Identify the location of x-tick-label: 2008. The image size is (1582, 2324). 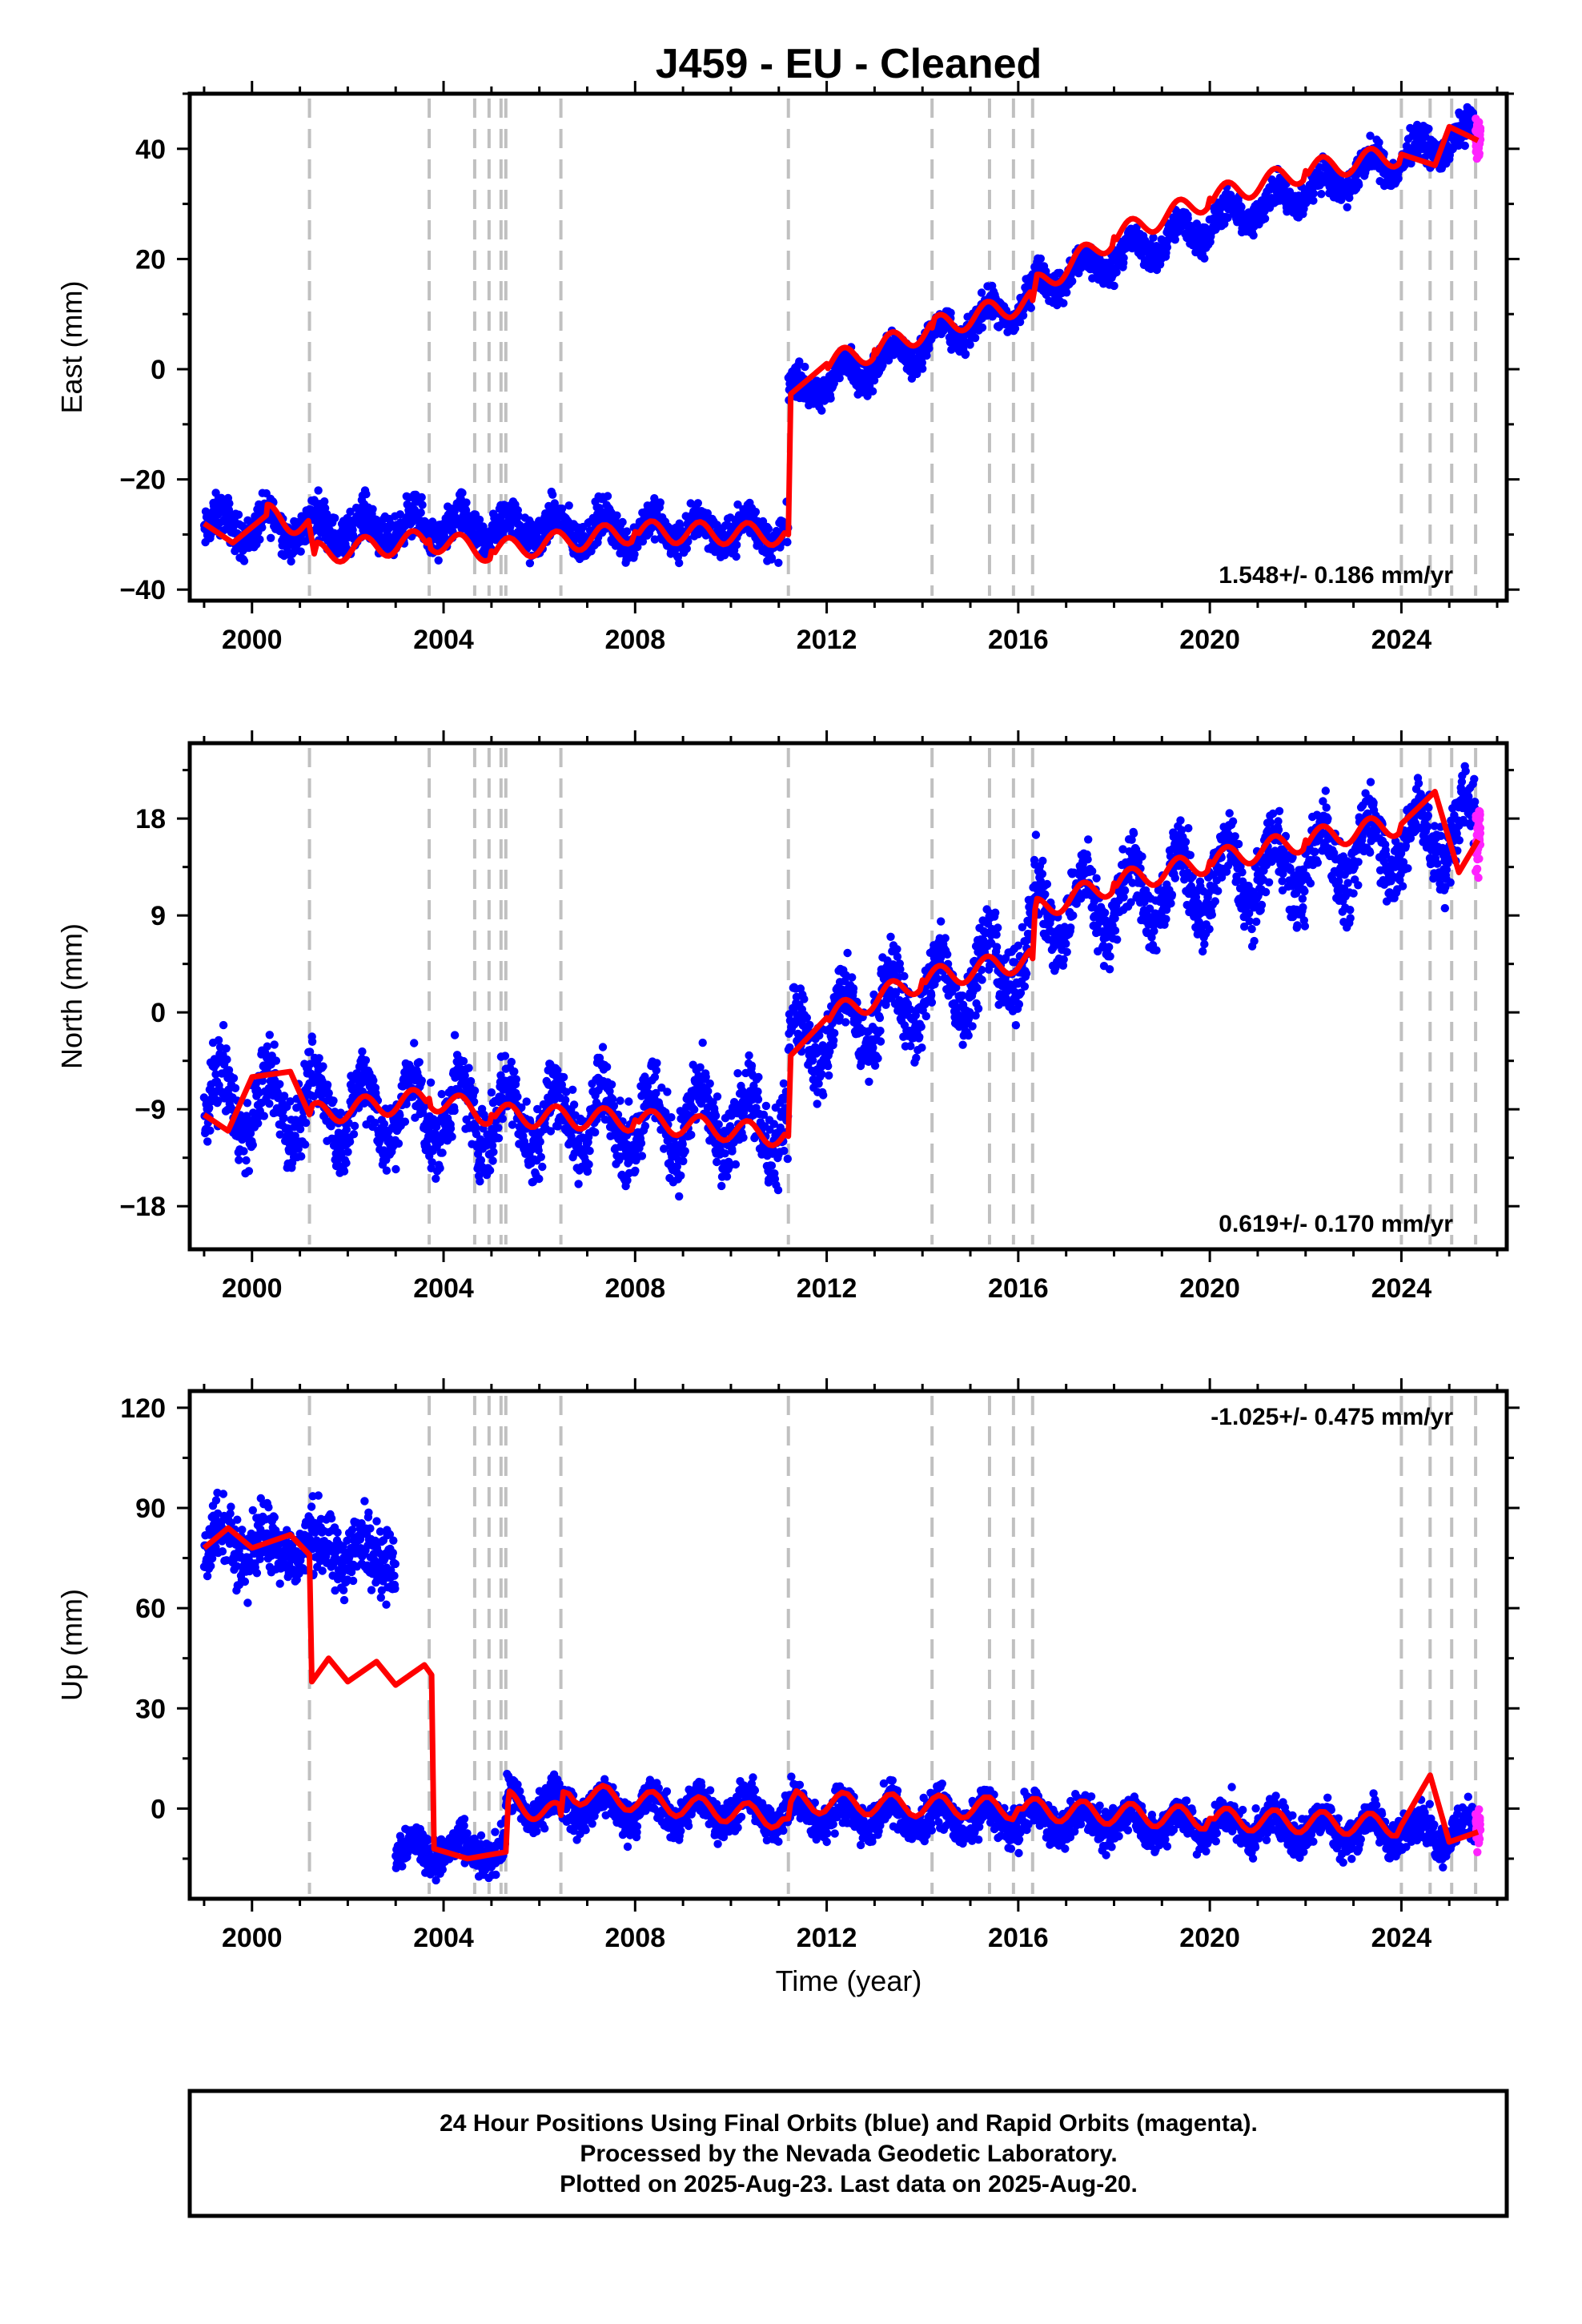
(634, 640).